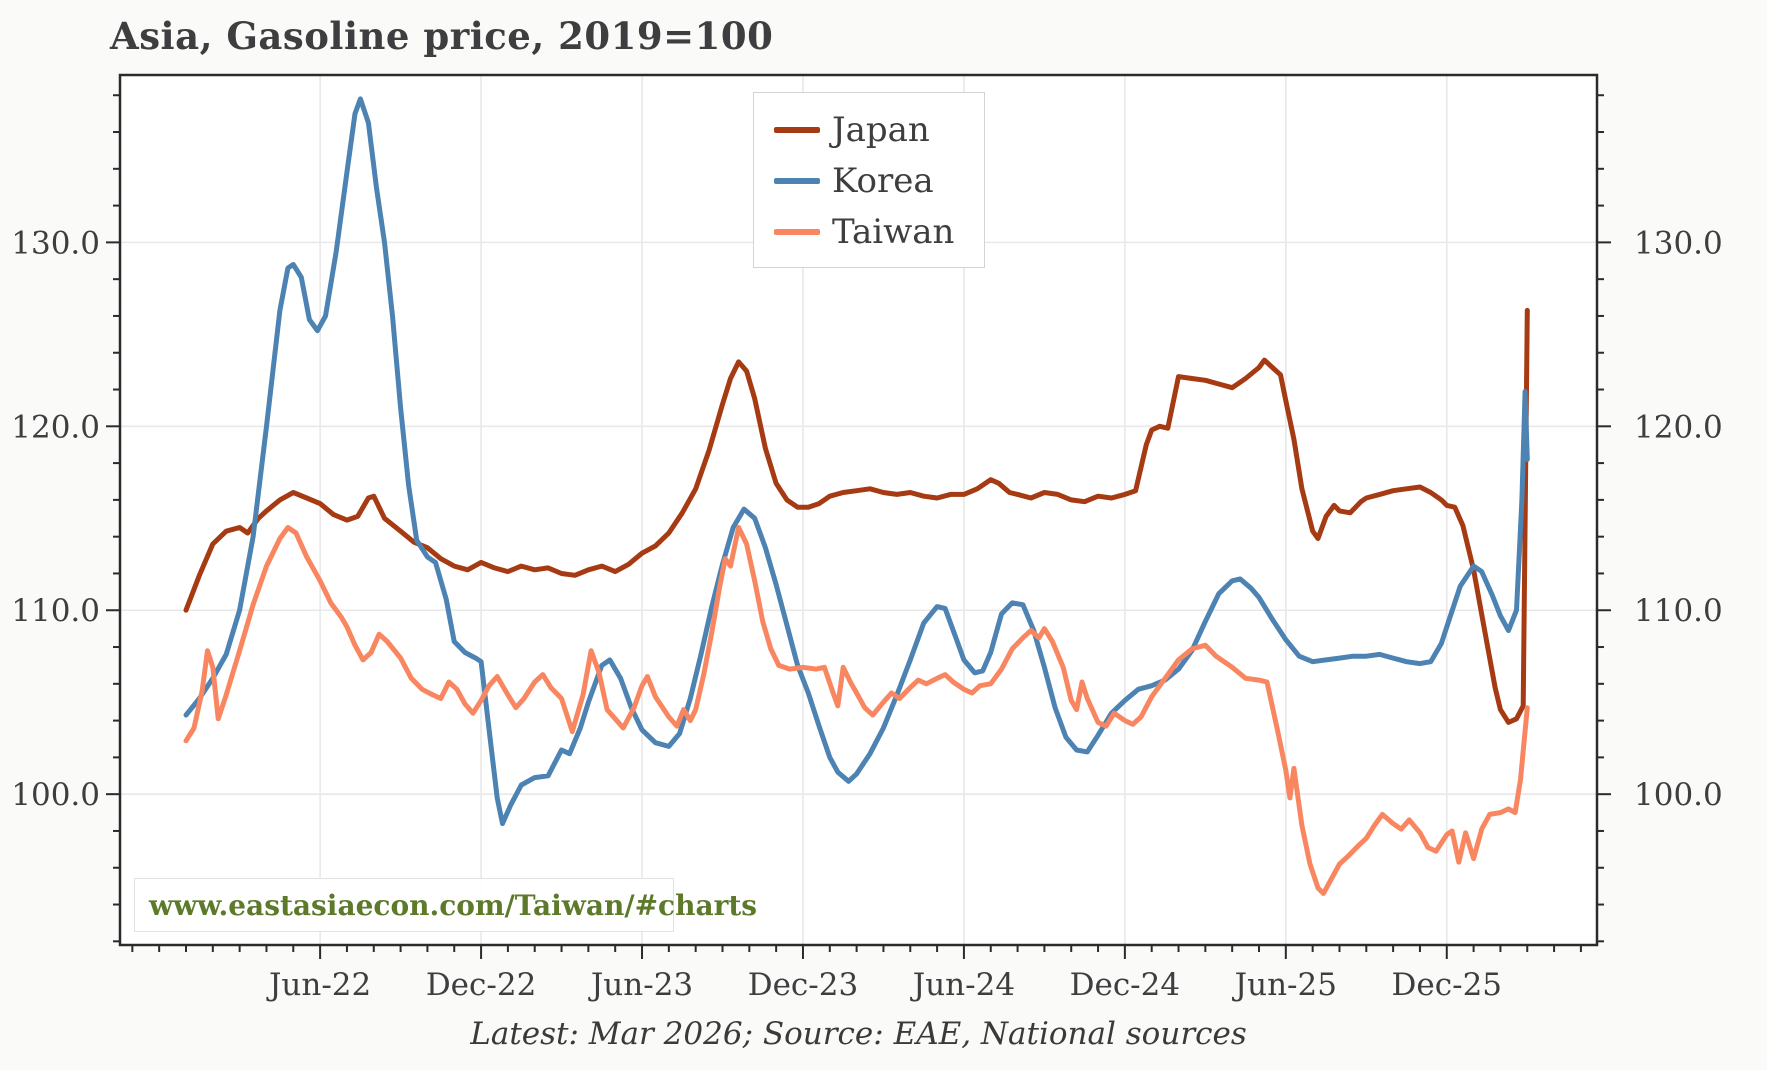 The image size is (1767, 1070). I want to click on x-tick-label: Jun-23, so click(640, 985).